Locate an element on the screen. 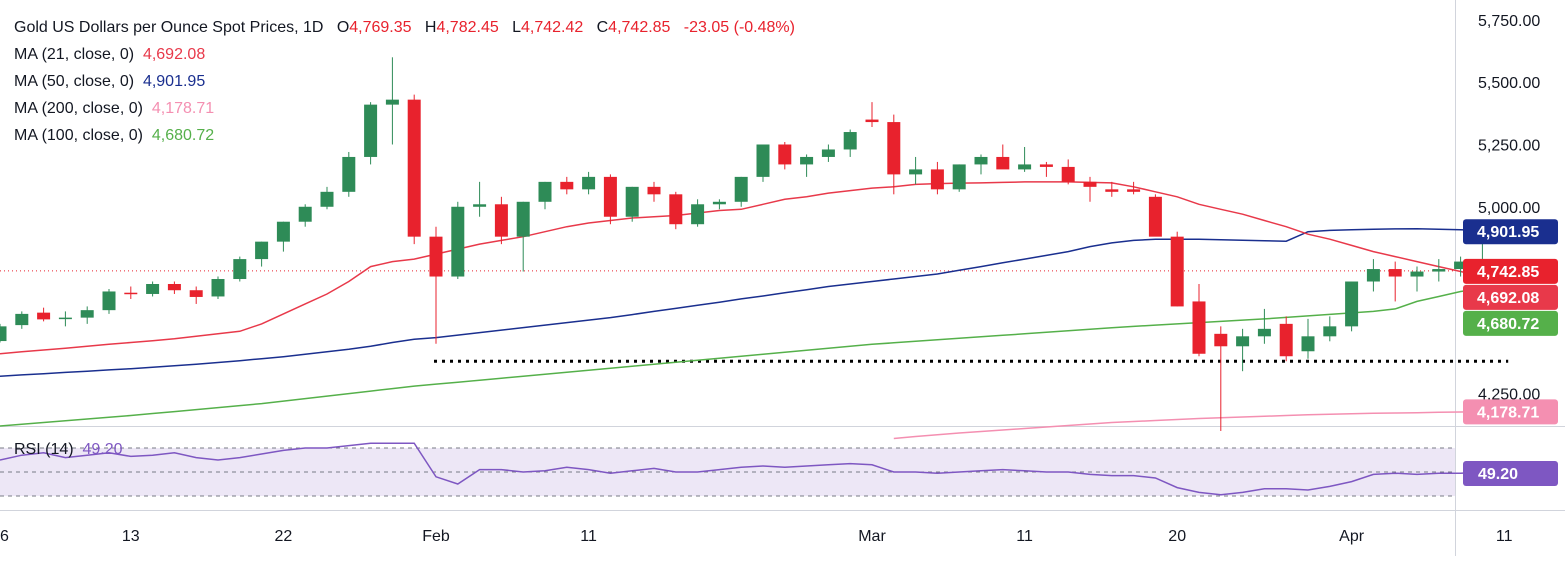 Image resolution: width=1565 pixels, height=561 pixels. x-tick-label: 20 is located at coordinates (1177, 536).